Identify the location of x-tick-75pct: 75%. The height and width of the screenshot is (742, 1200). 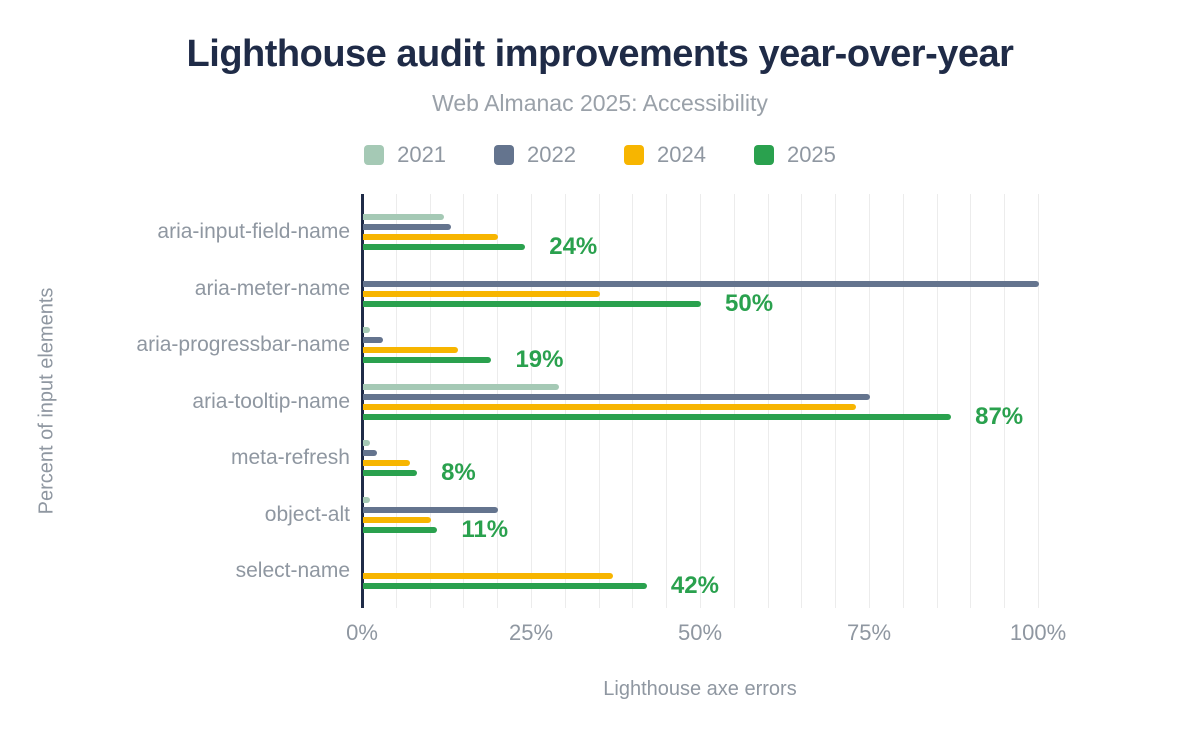
(869, 632).